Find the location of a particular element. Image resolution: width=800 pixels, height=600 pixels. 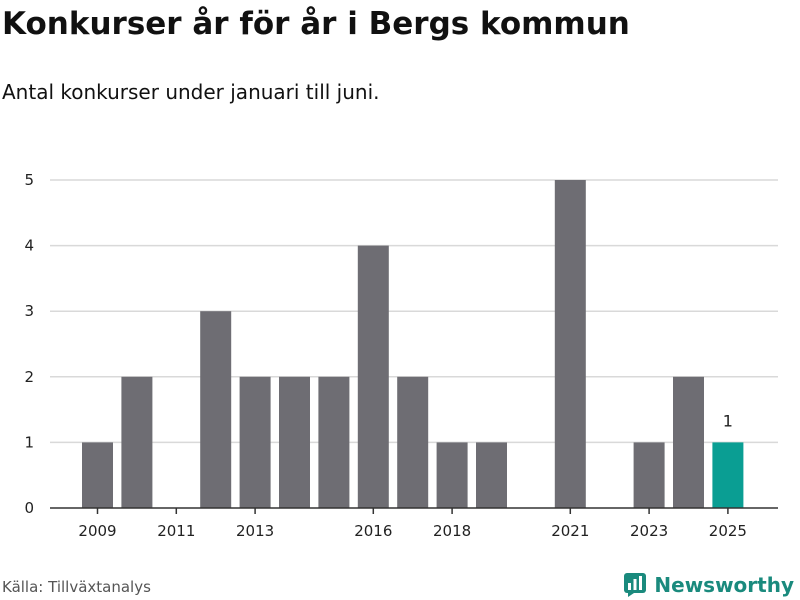

x-tick-label: 2013 is located at coordinates (255, 531).